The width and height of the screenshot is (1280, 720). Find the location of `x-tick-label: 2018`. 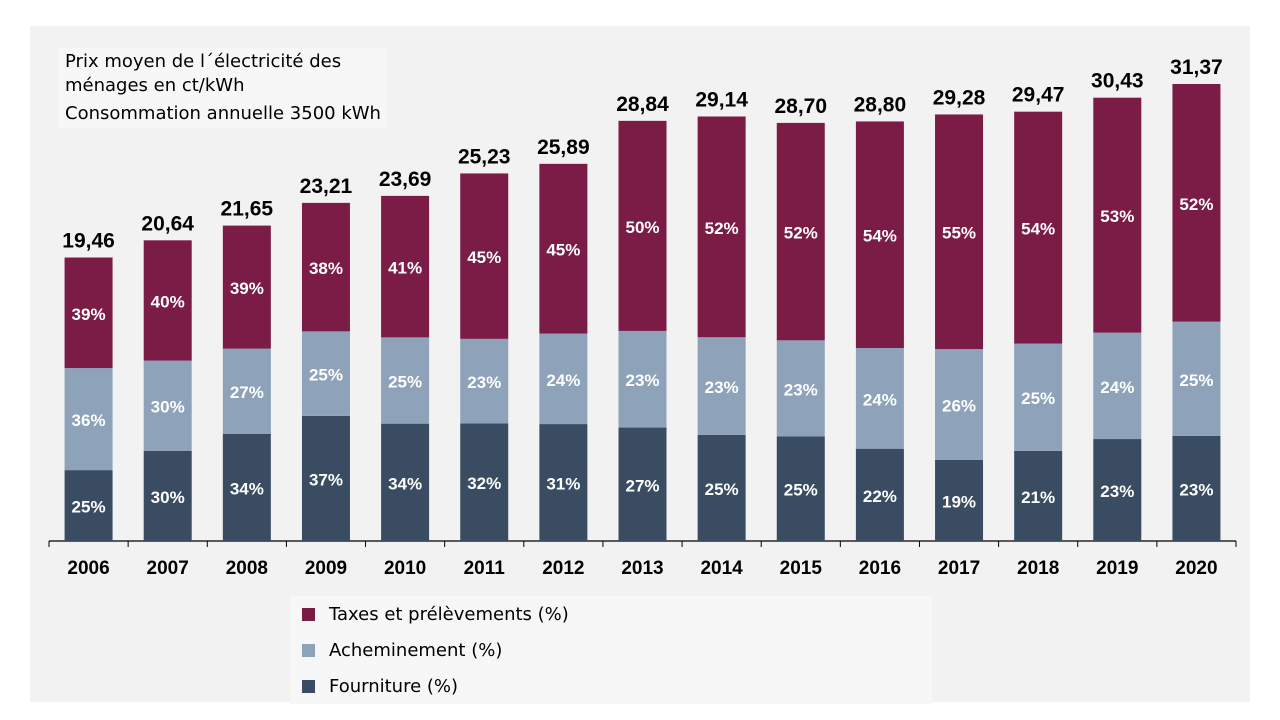

x-tick-label: 2018 is located at coordinates (1038, 568).